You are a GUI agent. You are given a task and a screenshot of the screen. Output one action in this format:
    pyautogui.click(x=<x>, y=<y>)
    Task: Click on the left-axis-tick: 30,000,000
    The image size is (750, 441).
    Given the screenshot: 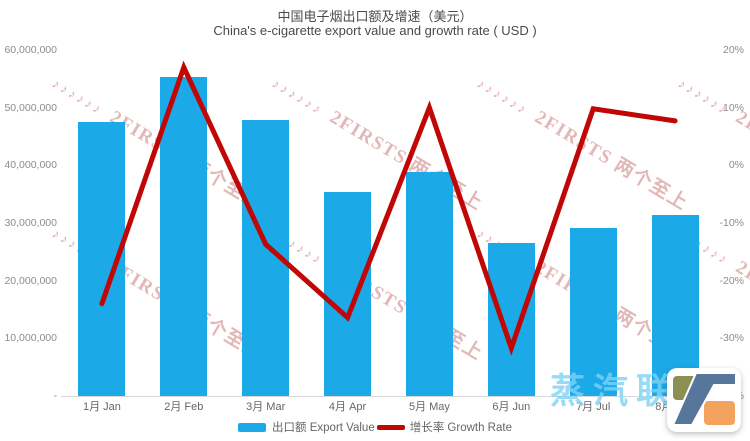 What is the action you would take?
    pyautogui.click(x=30, y=223)
    